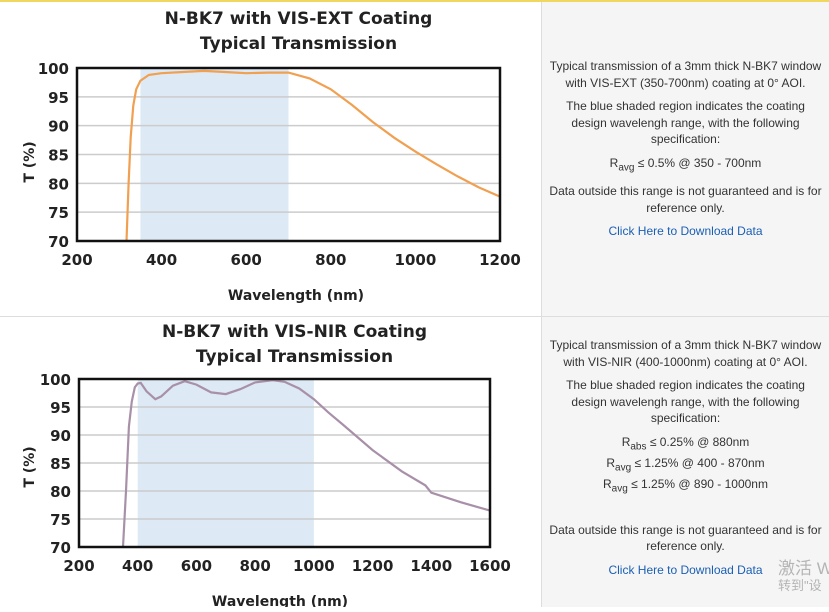 The width and height of the screenshot is (829, 612). I want to click on spec-line: Rabs ≤ 0.25% @ 880nm, so click(685, 444).